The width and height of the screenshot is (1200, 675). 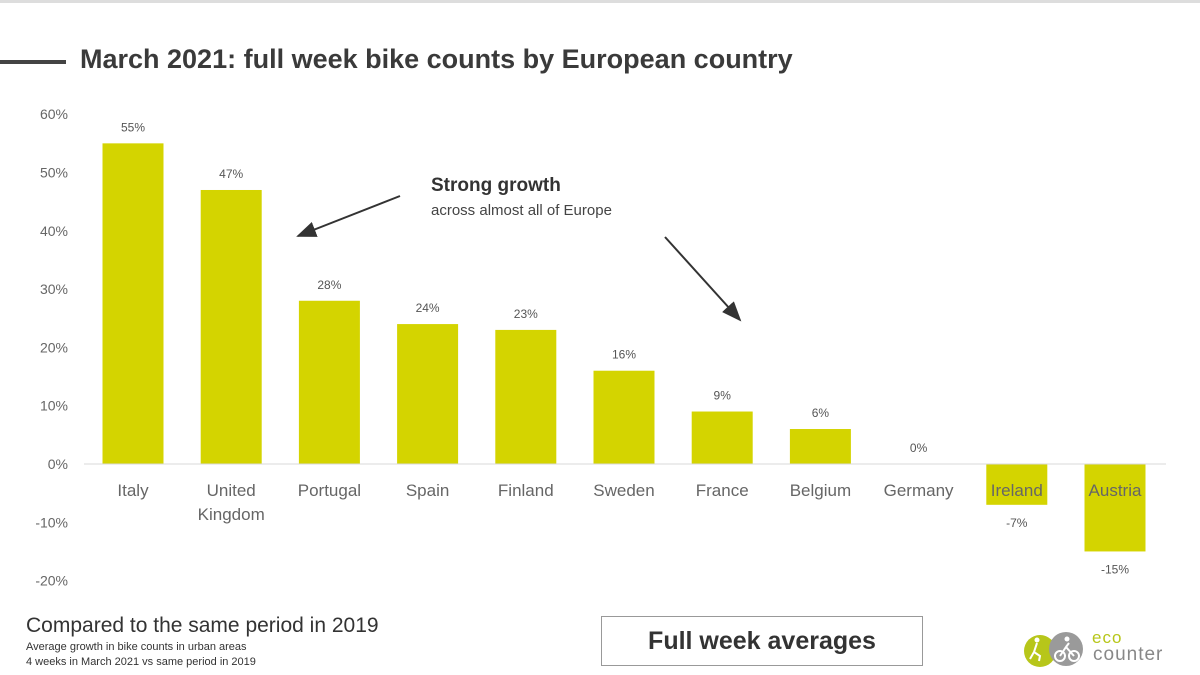 What do you see at coordinates (329, 285) in the screenshot?
I see `data-label: 28%` at bounding box center [329, 285].